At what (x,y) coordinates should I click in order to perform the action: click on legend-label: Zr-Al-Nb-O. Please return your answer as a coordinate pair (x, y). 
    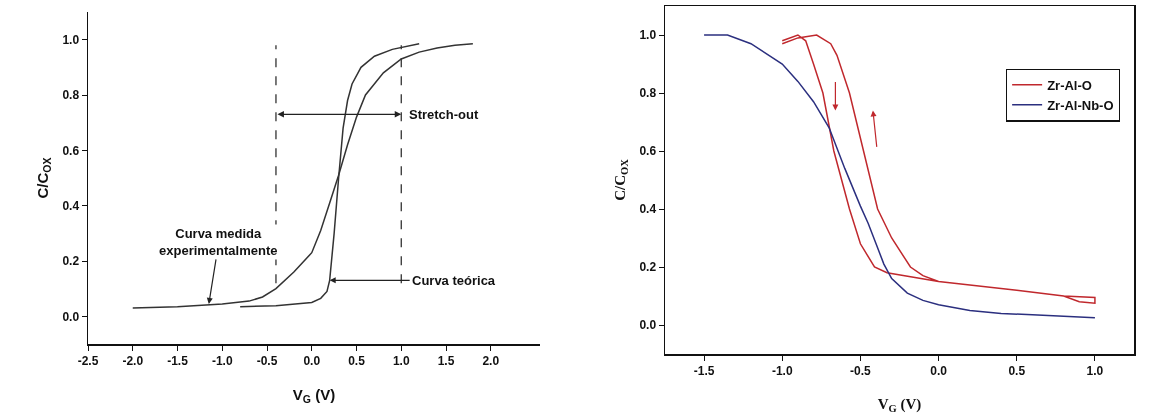
    Looking at the image, I should click on (1080, 105).